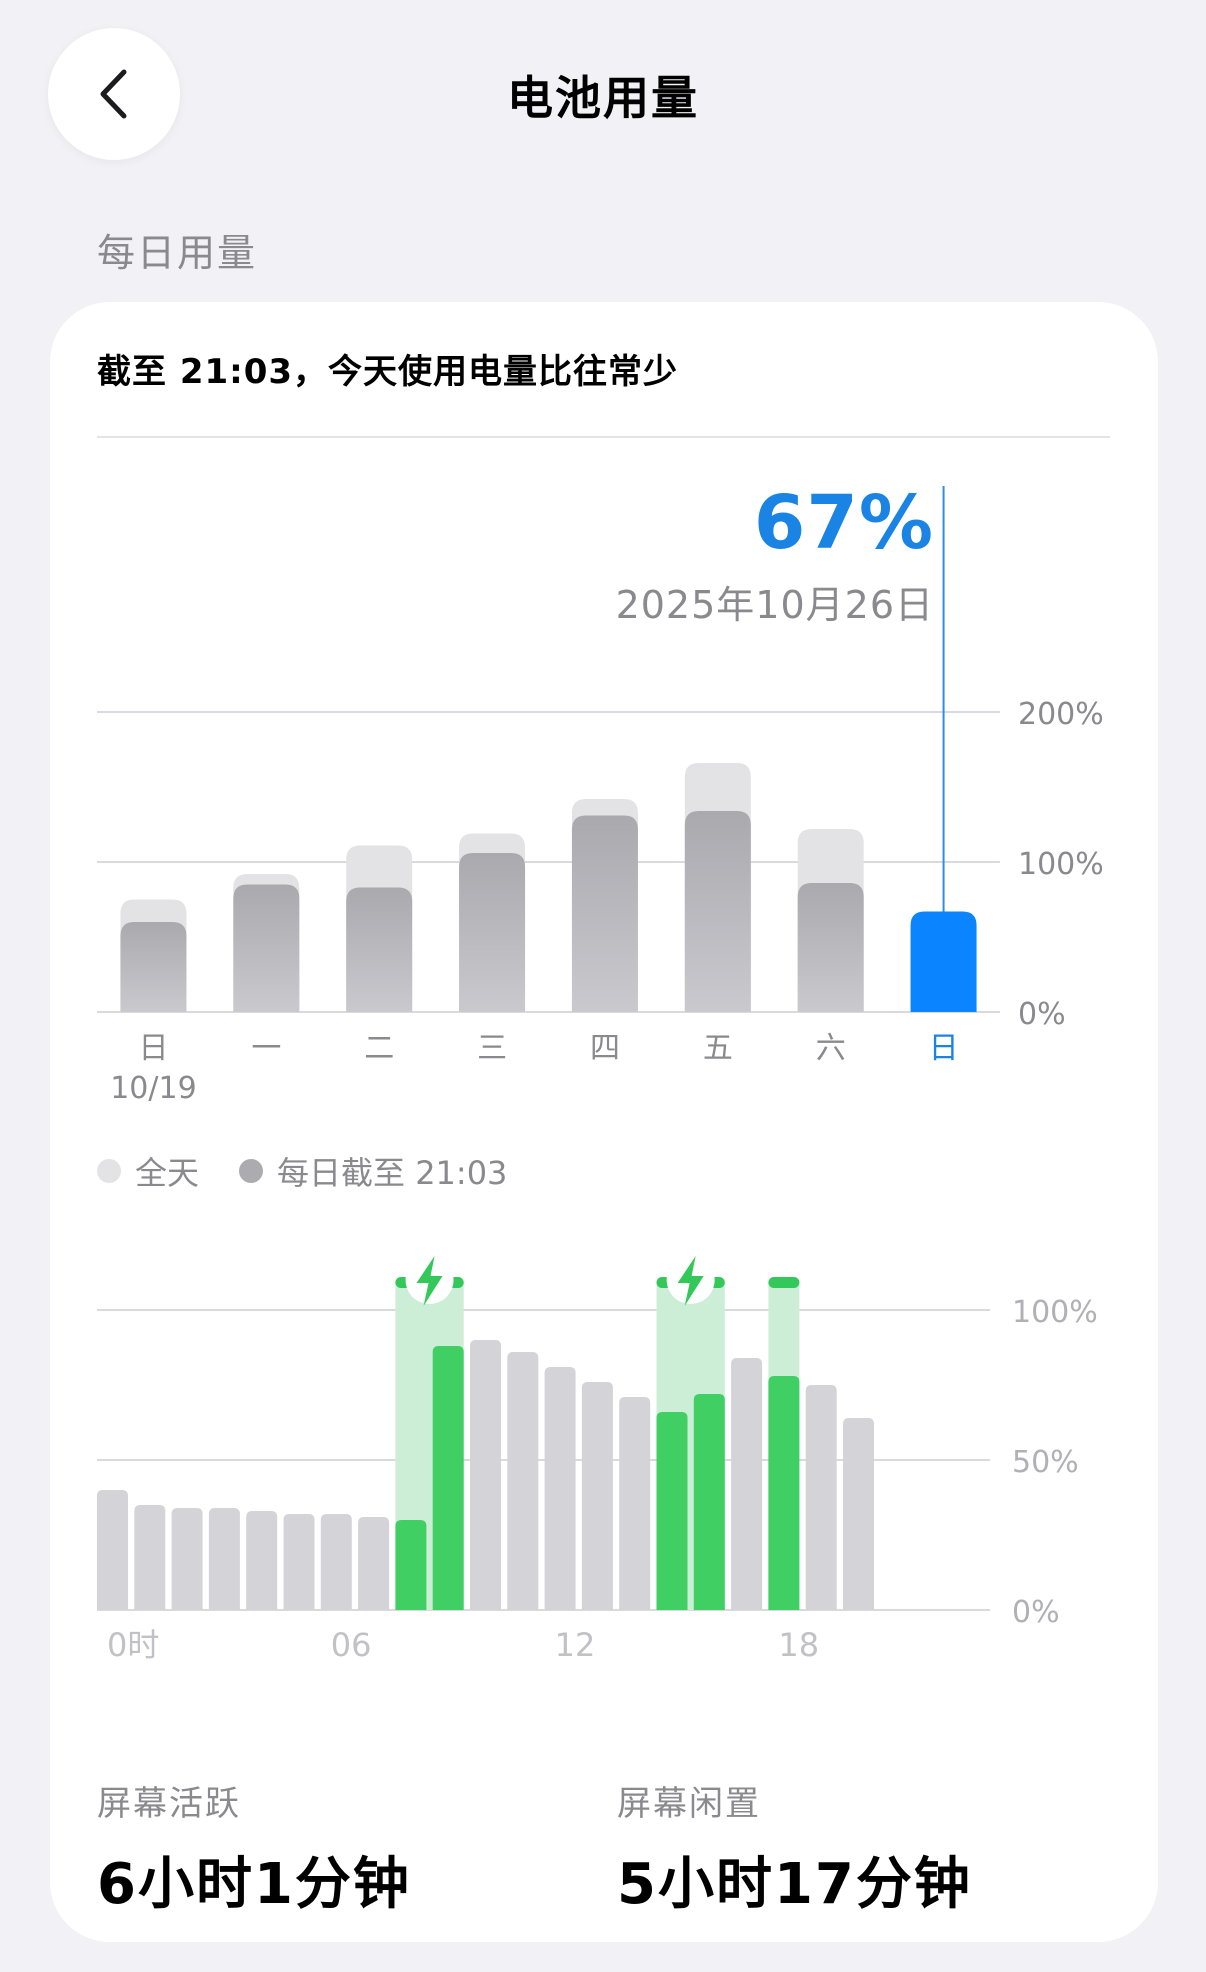  I want to click on x-tick-label: 12, so click(575, 1645).